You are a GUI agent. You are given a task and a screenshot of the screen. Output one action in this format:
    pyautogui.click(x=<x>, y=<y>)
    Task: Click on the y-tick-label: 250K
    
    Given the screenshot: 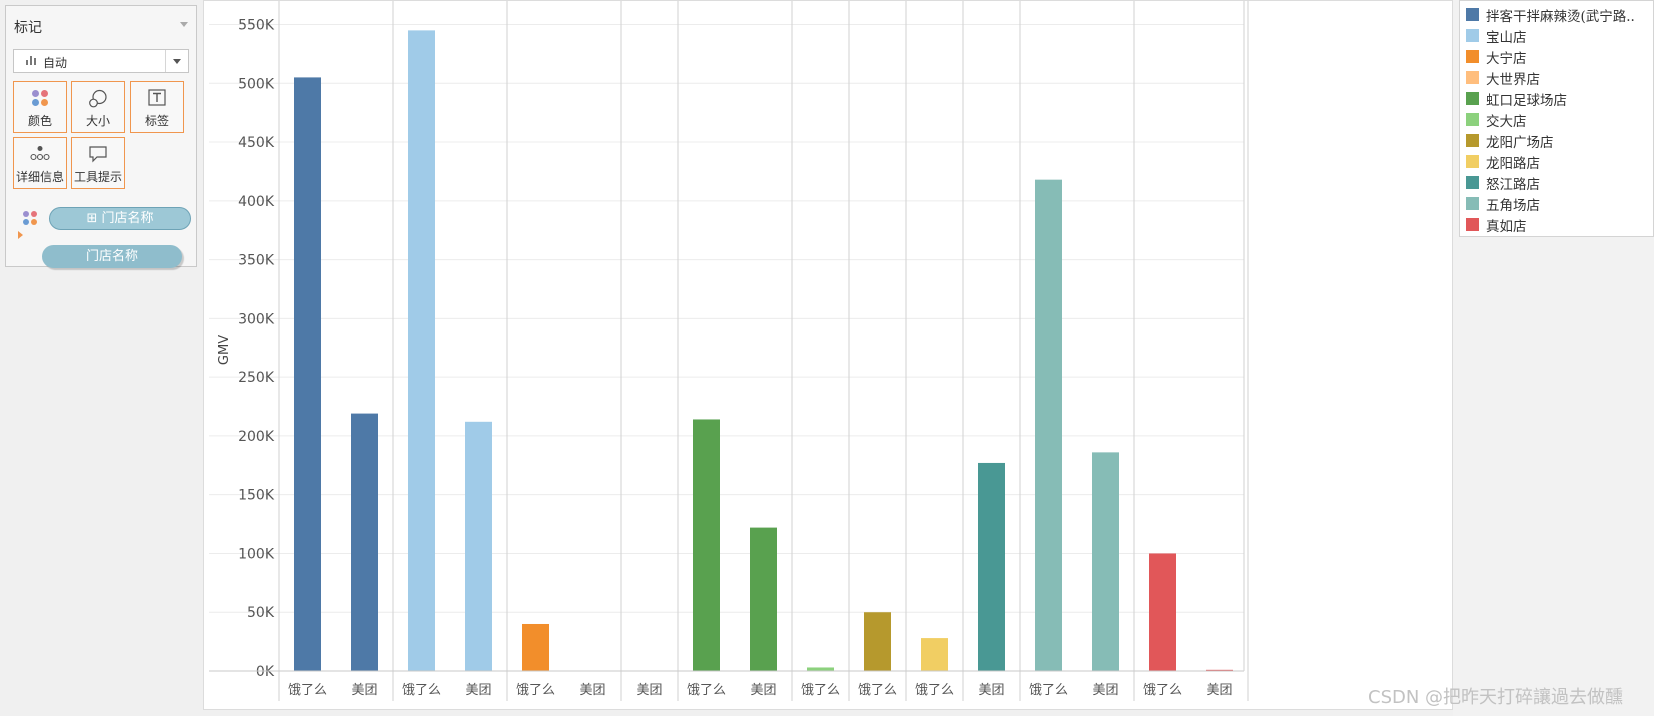 What is the action you would take?
    pyautogui.click(x=256, y=378)
    